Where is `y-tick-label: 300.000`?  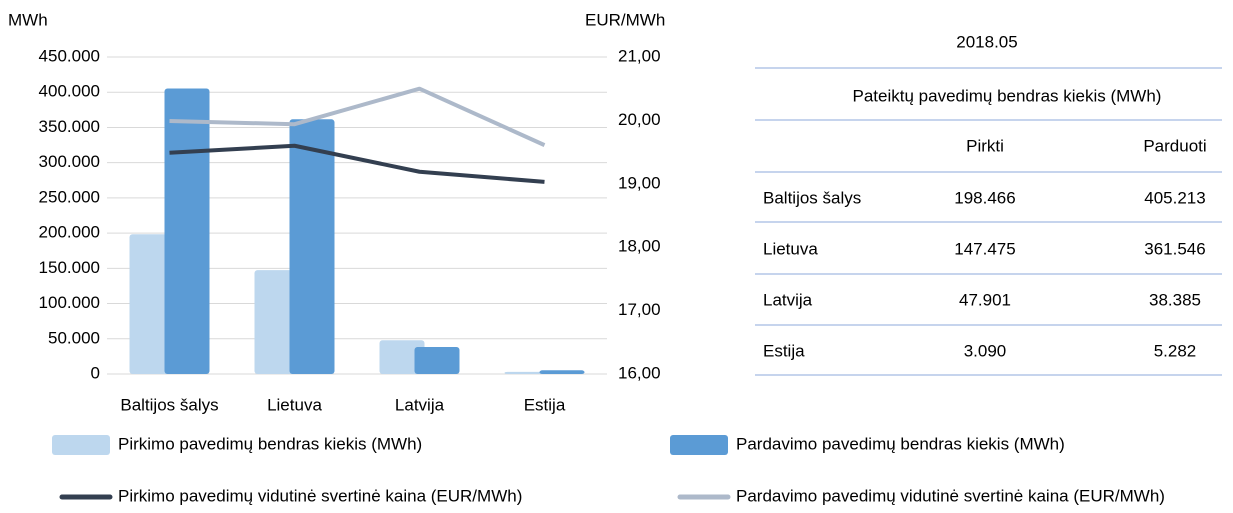 y-tick-label: 300.000 is located at coordinates (69, 161).